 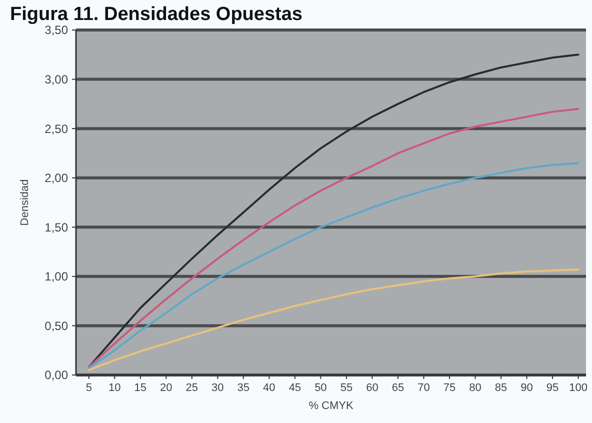 I want to click on x-tick-label: 95, so click(x=552, y=388).